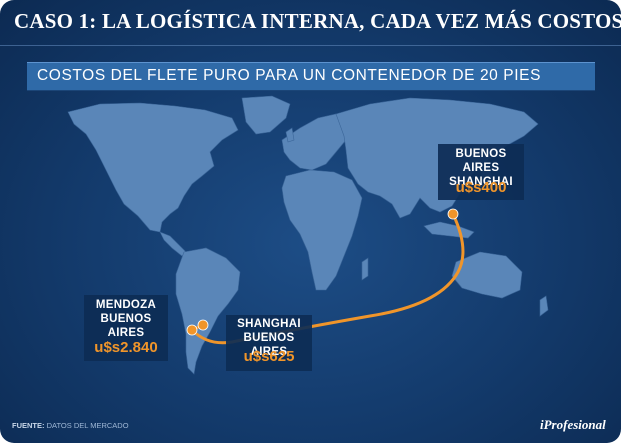 Image resolution: width=621 pixels, height=443 pixels. Describe the element at coordinates (453, 214) in the screenshot. I see `shanghai-marker` at that location.